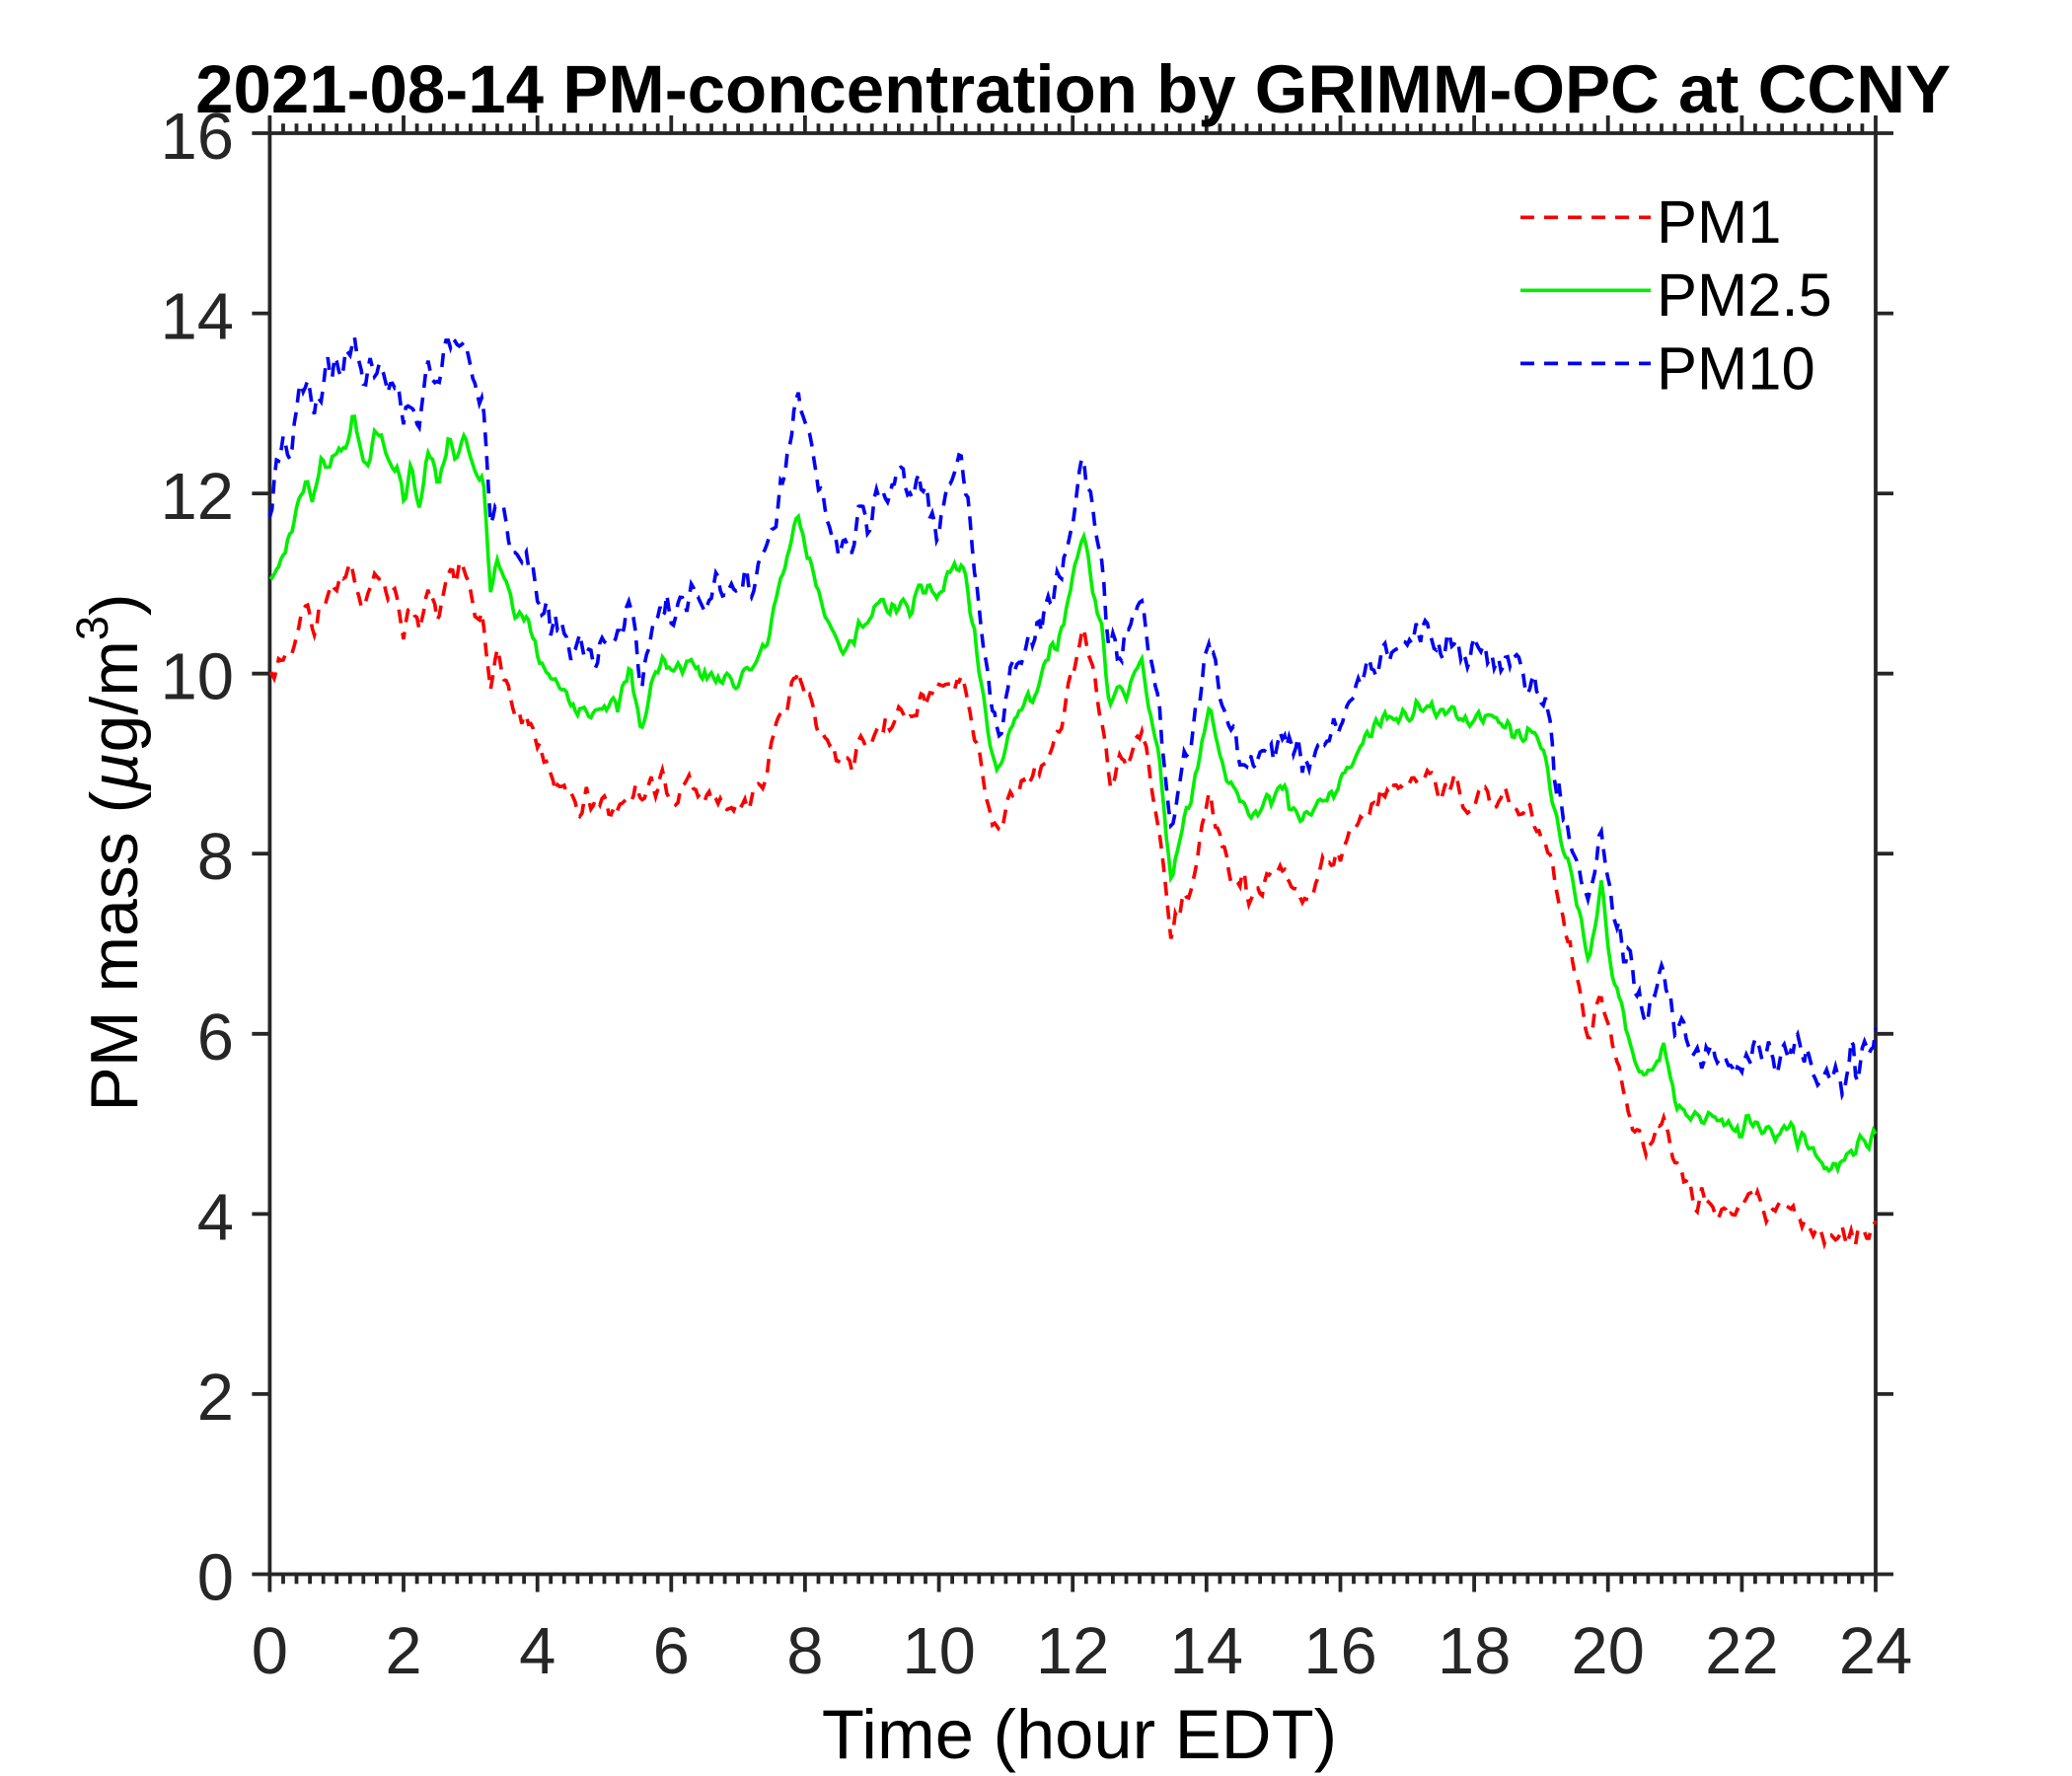 This screenshot has height=1776, width=2072. I want to click on svg-text: 18, so click(1475, 1651).